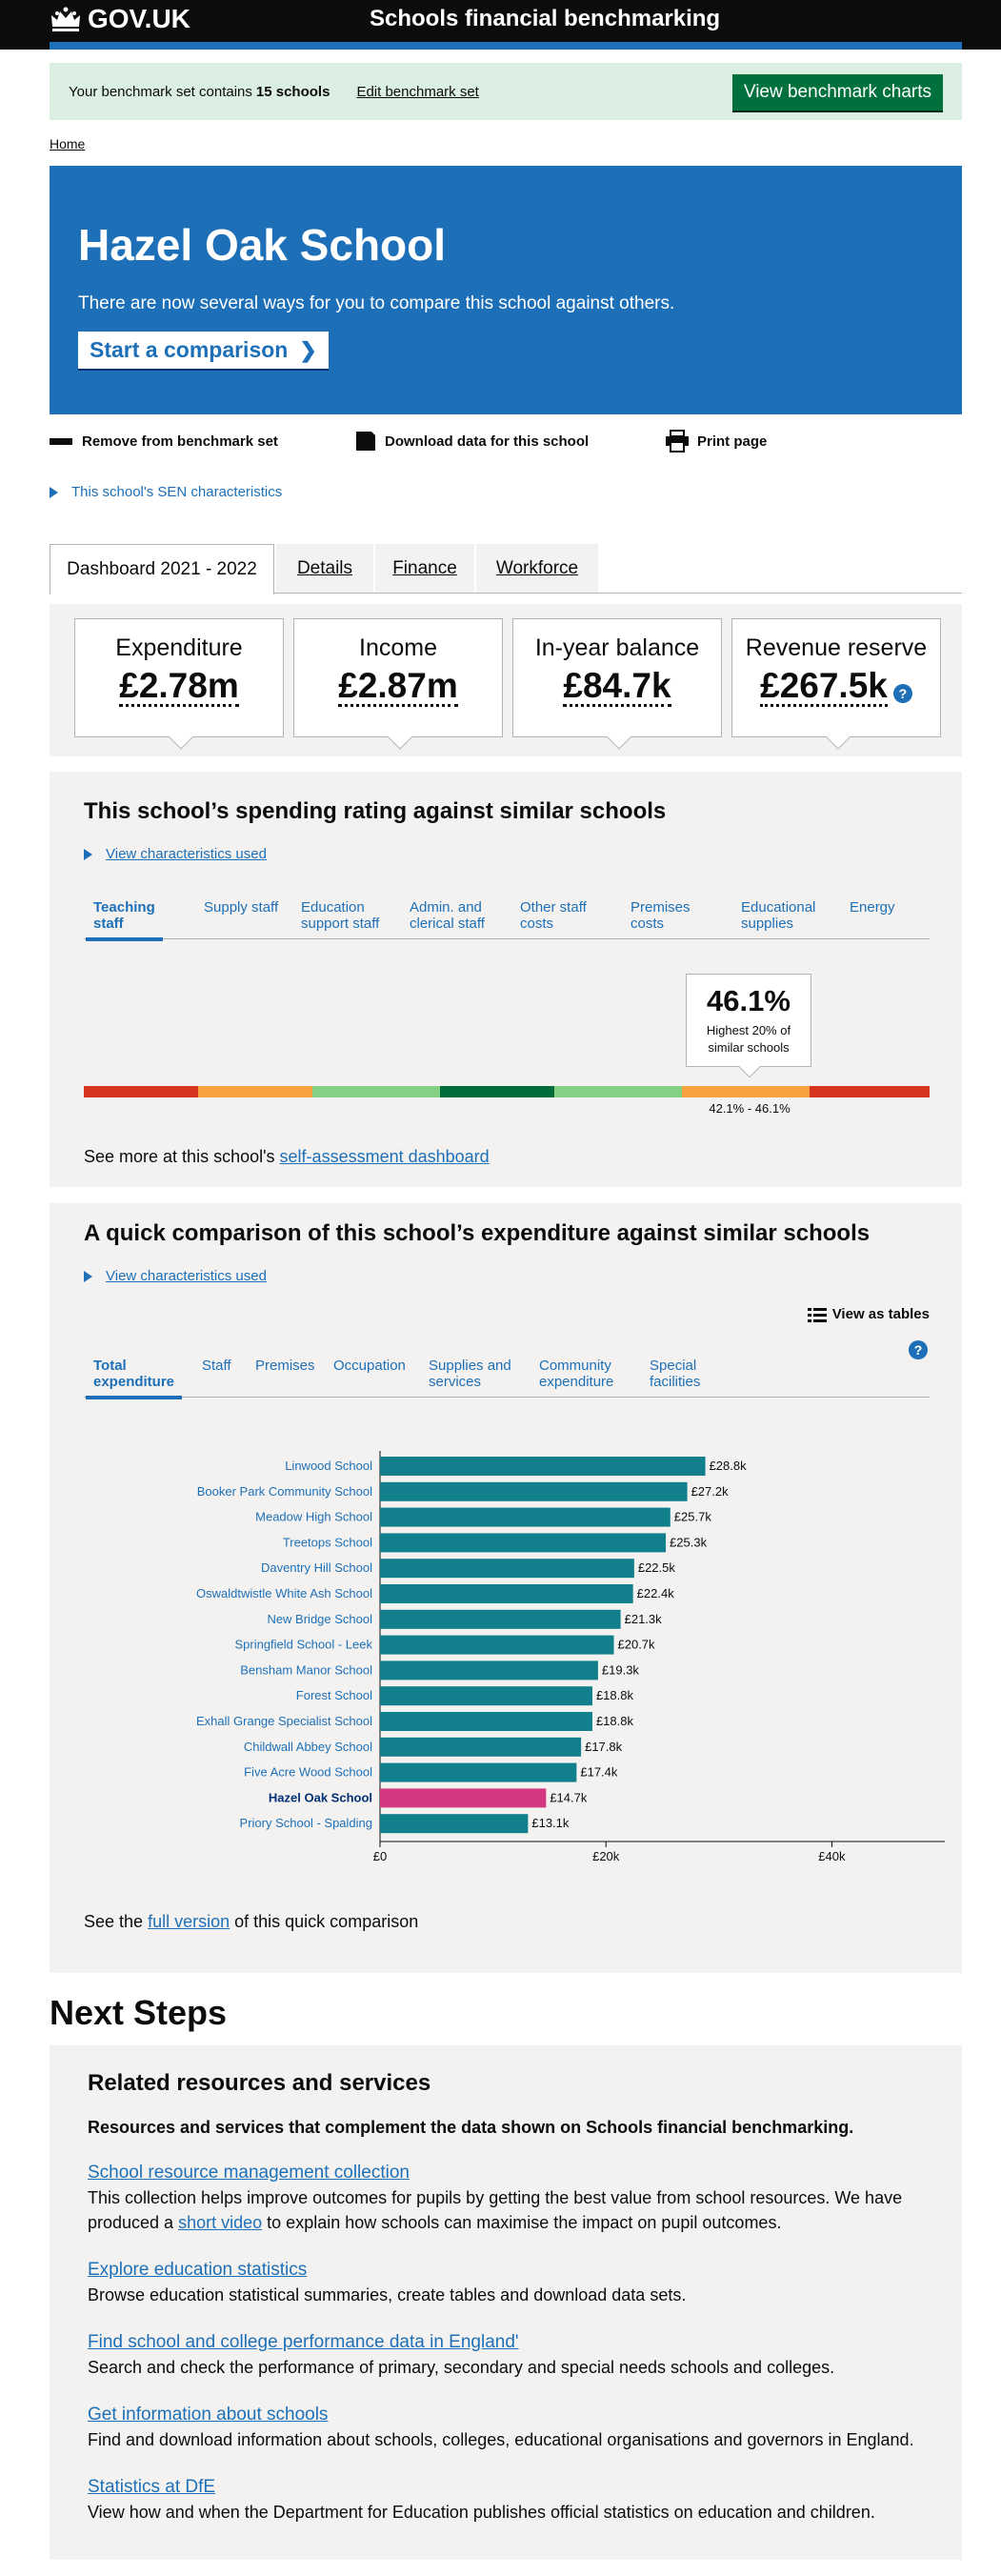 Image resolution: width=1001 pixels, height=2576 pixels. Describe the element at coordinates (617, 686) in the screenshot. I see `card-value: £84.7k` at that location.